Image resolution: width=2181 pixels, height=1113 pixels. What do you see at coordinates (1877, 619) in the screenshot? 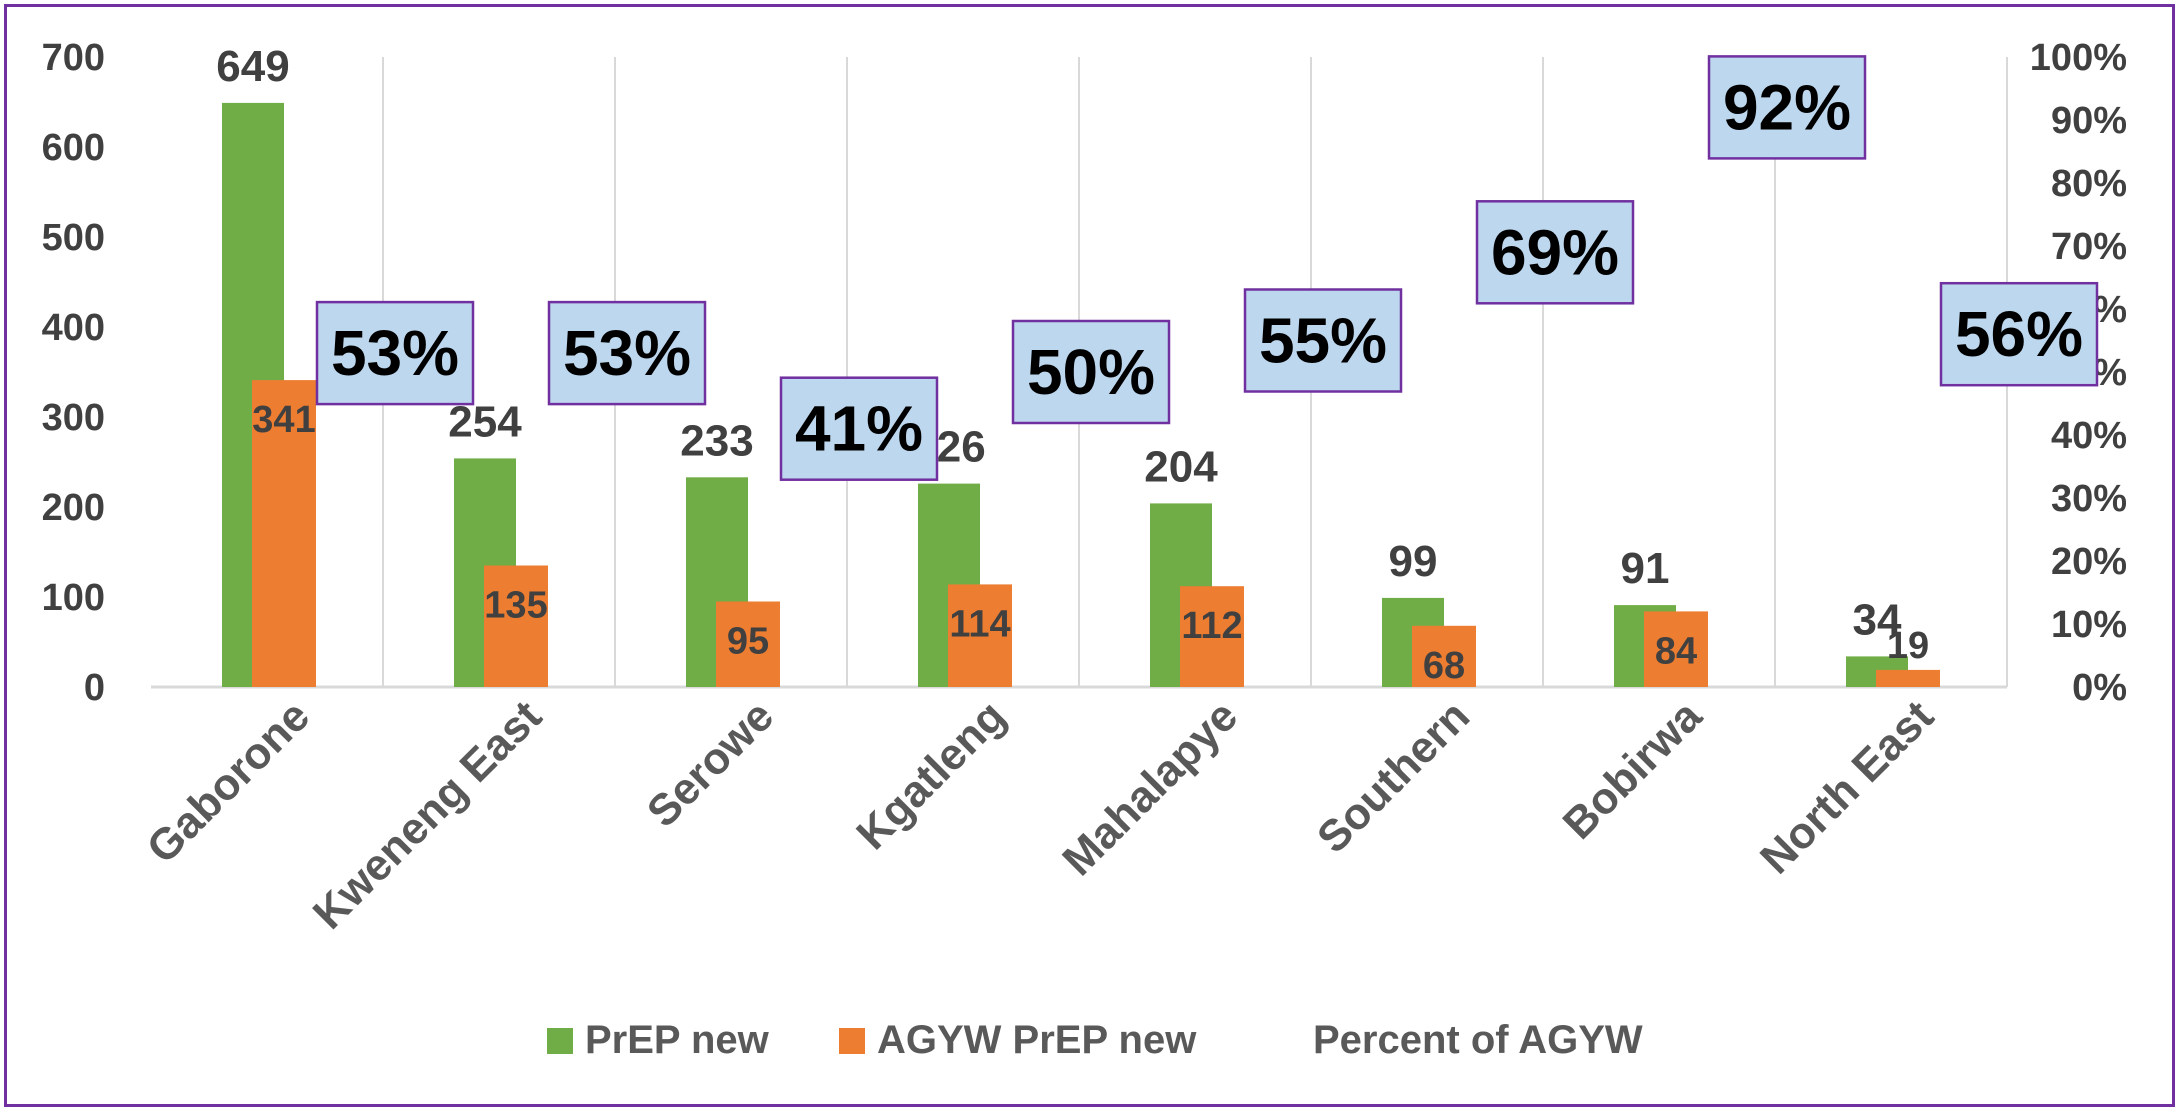
I see `data-label-prep-new: 34` at bounding box center [1877, 619].